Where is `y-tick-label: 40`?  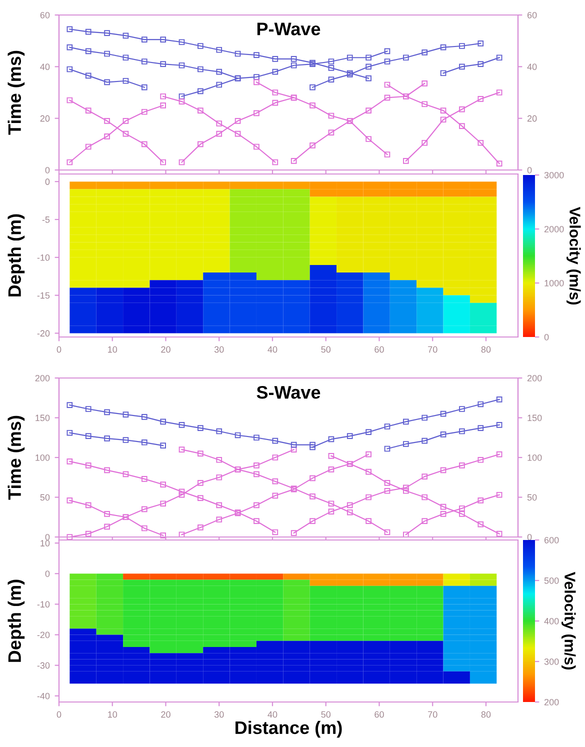 y-tick-label: 40 is located at coordinates (45, 67).